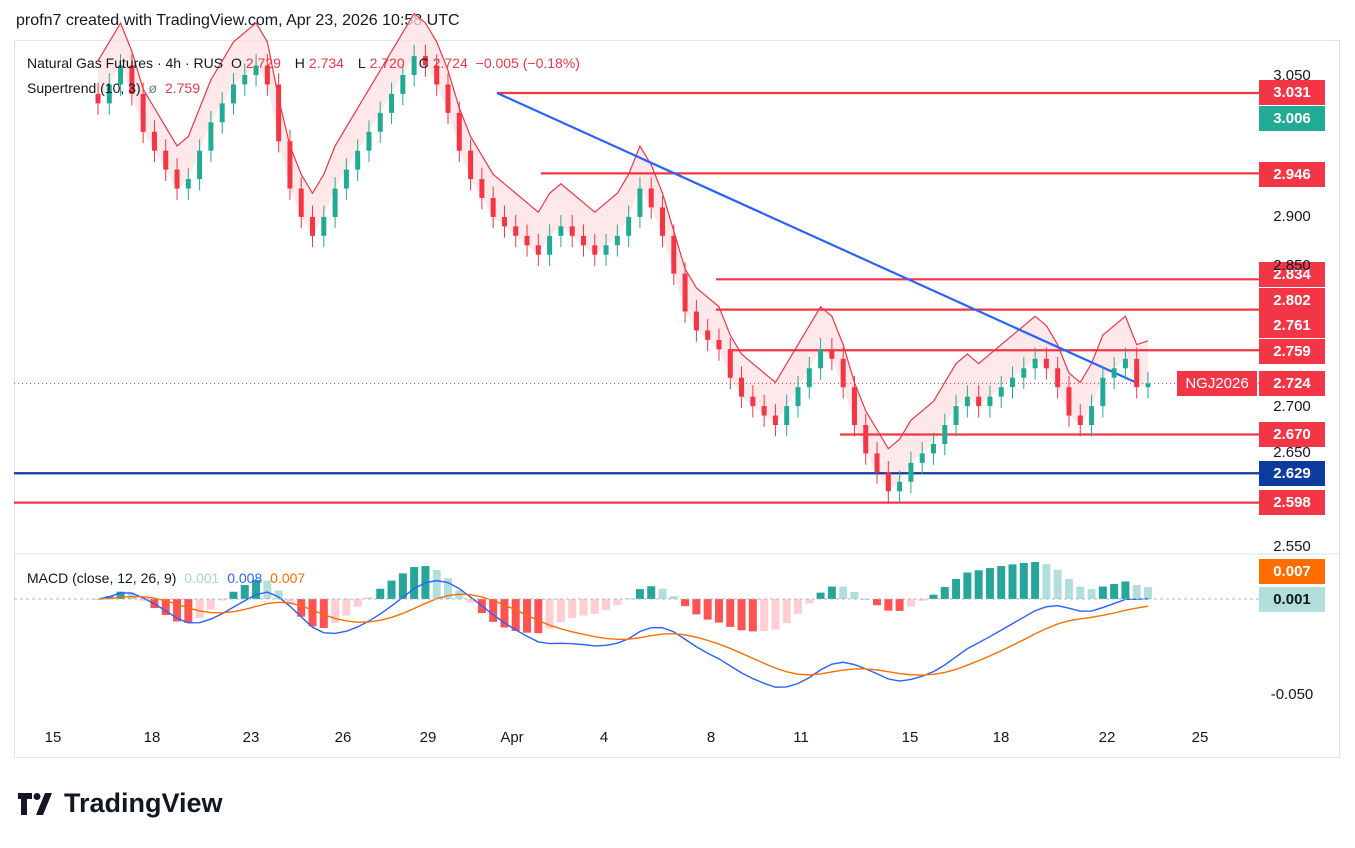 The height and width of the screenshot is (848, 1355). Describe the element at coordinates (1001, 737) in the screenshot. I see `x-axis-tick: 18` at that location.